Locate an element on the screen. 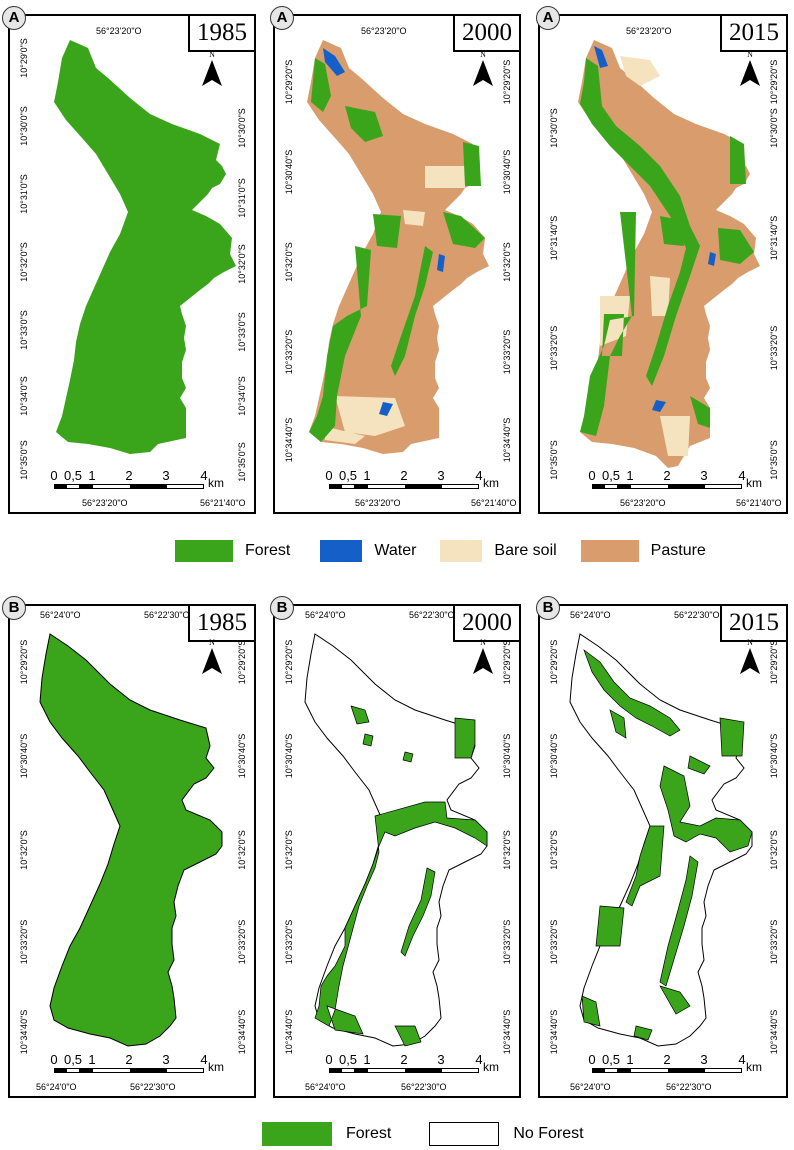  legend-swatch-bare-soil is located at coordinates (461, 551).